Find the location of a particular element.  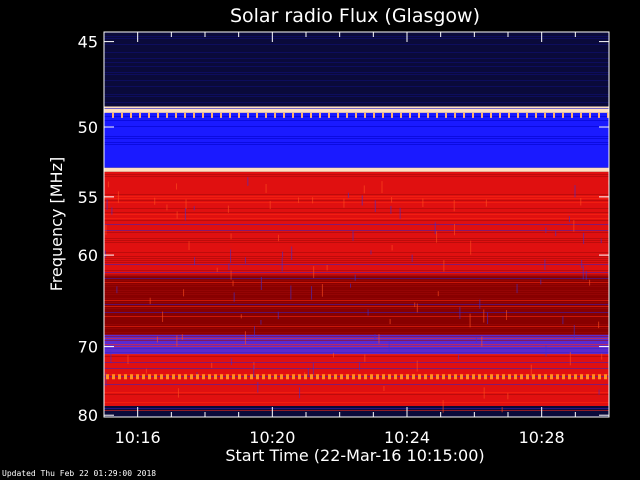

update-timestamp: Updated Thu Feb 22 01:29:00 2018 is located at coordinates (79, 473).